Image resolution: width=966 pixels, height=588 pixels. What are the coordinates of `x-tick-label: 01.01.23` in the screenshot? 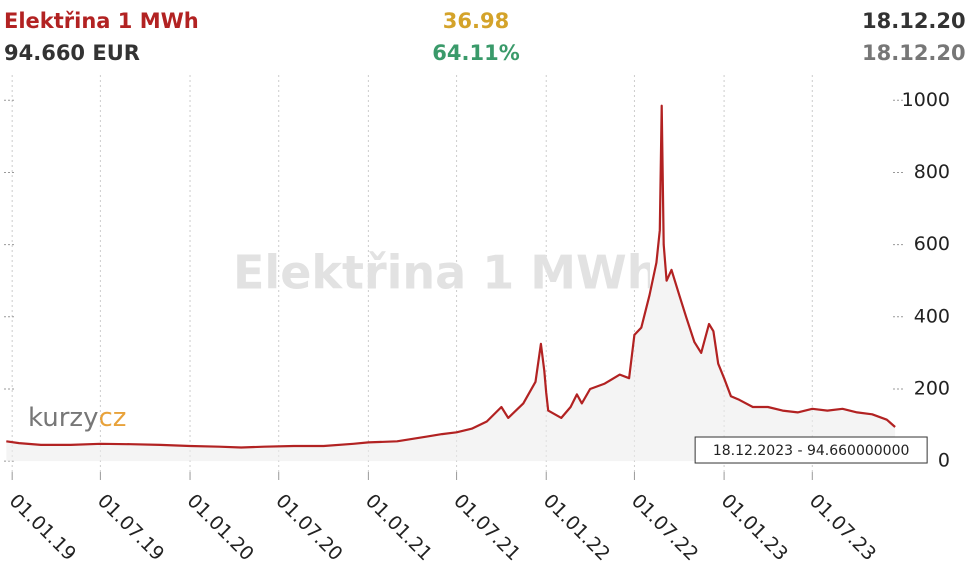 It's located at (754, 527).